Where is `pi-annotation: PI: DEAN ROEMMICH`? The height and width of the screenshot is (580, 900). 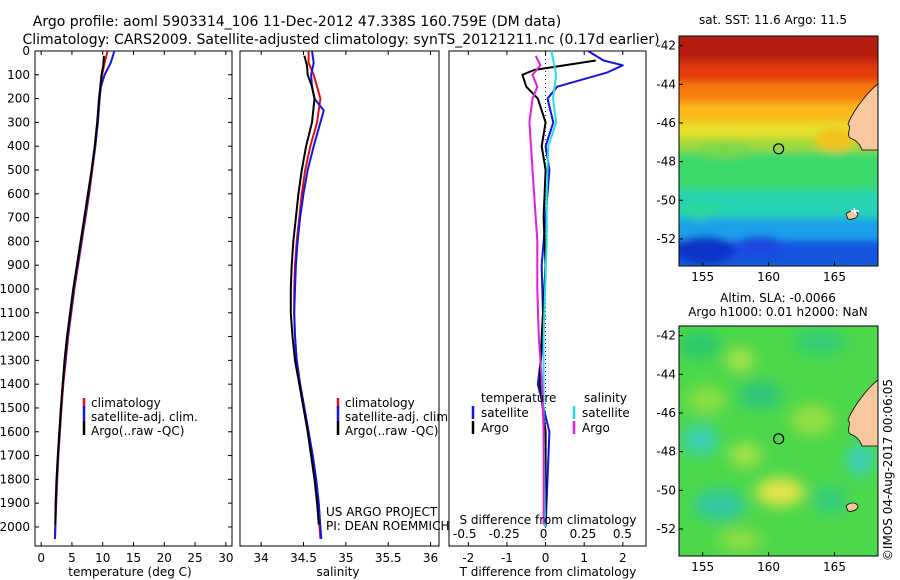
pi-annotation: PI: DEAN ROEMMICH is located at coordinates (387, 526).